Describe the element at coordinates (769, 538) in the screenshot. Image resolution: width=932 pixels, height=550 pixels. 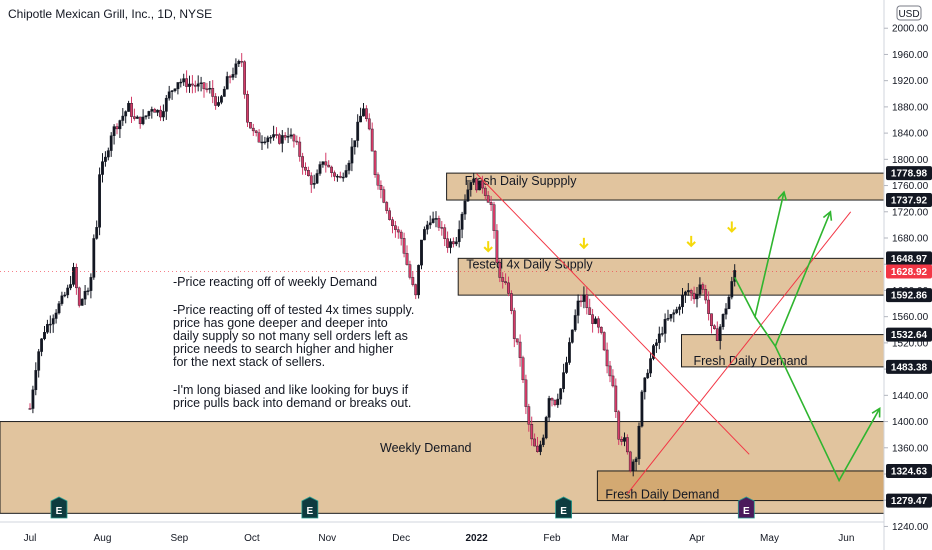
I see `time-label-10: May` at that location.